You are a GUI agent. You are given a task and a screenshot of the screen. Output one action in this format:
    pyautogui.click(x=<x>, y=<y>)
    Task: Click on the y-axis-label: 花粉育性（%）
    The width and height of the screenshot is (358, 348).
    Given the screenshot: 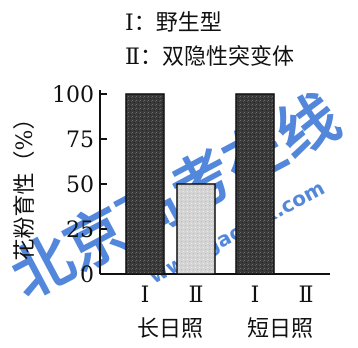 What is the action you would take?
    pyautogui.click(x=25, y=184)
    